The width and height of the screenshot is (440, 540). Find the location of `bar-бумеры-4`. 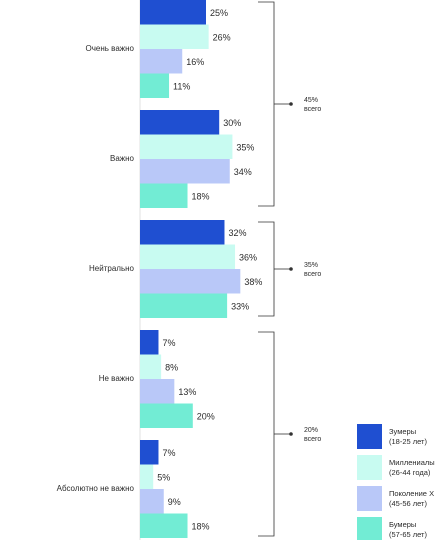

bar-бумеры-4 is located at coordinates (164, 525).